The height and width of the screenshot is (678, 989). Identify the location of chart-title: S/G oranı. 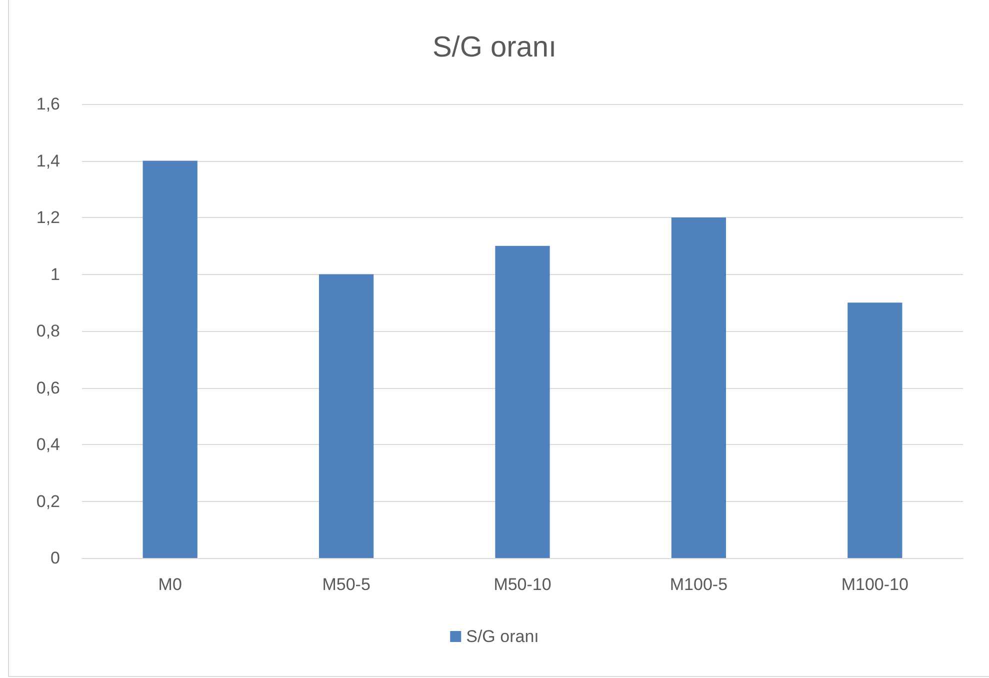
(494, 48).